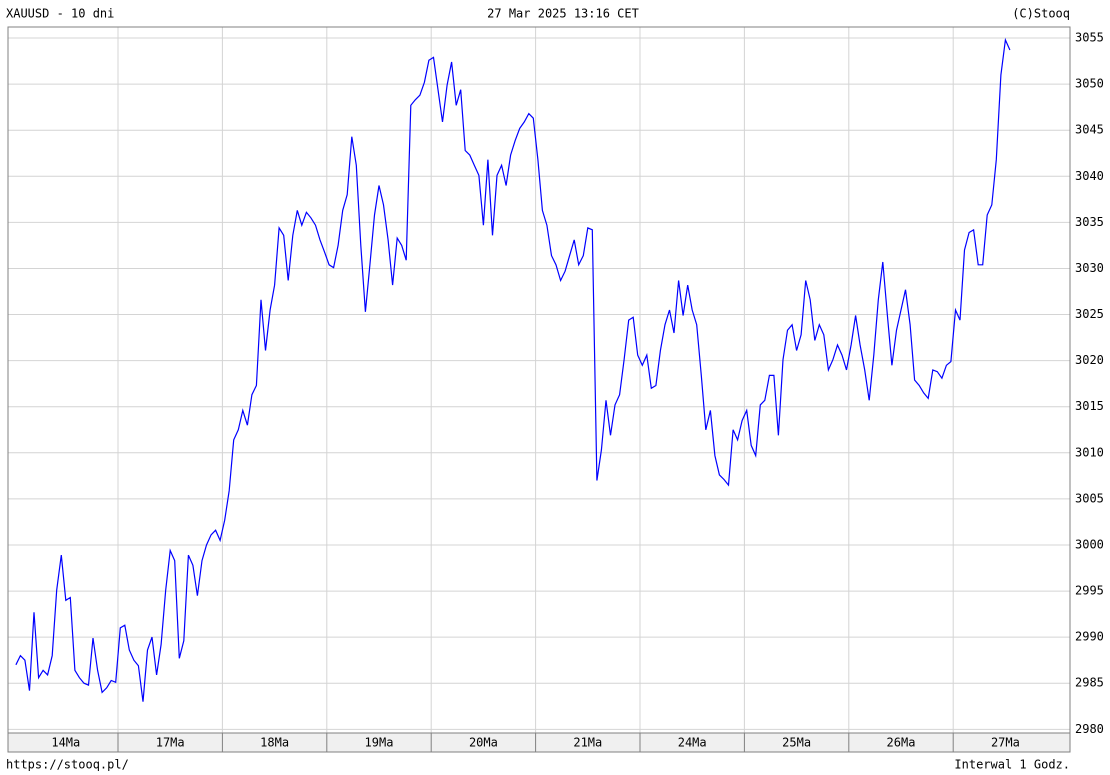 The width and height of the screenshot is (1110, 775). Describe the element at coordinates (170, 743) in the screenshot. I see `x-tick-label: 17Ma` at that location.